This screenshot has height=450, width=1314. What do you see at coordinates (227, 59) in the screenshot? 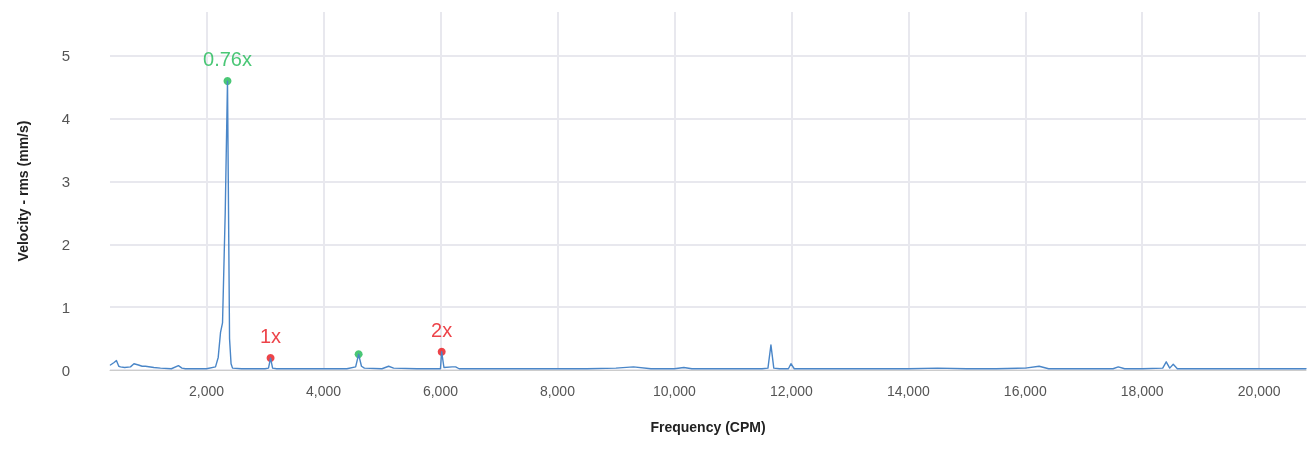
I see `annotation: 0.76x` at bounding box center [227, 59].